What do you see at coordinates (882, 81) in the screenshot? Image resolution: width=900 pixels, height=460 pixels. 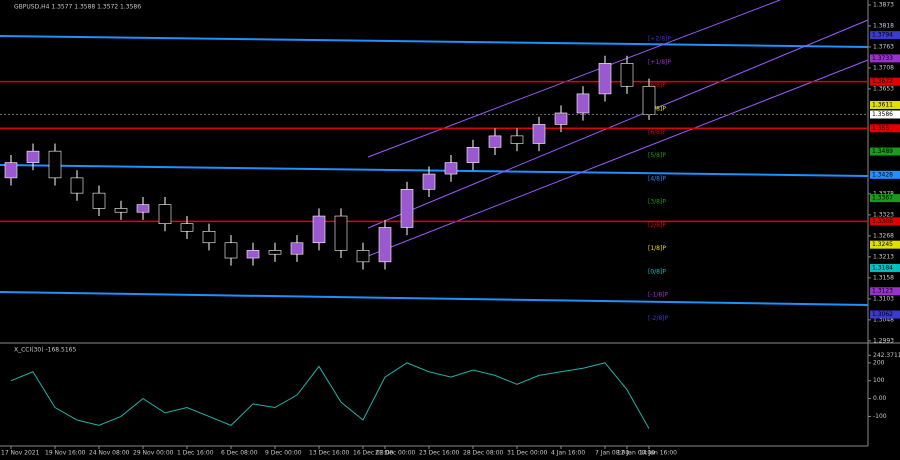 I see `level-value: 1.3672` at bounding box center [882, 81].